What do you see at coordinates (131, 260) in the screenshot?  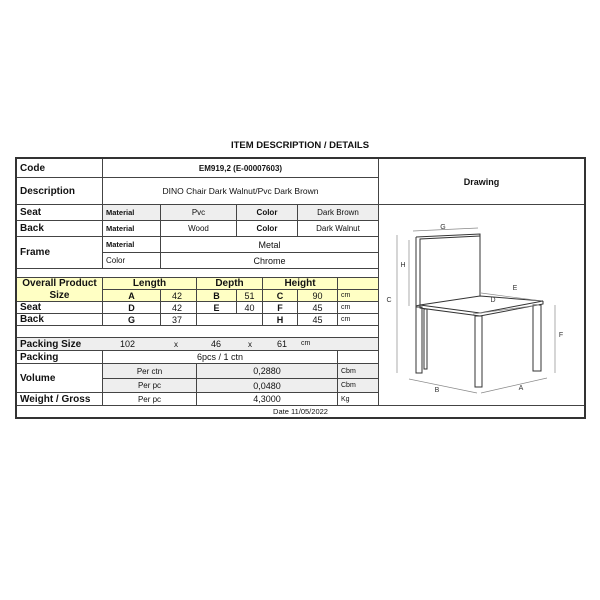 I see `frame-color-label: Color` at bounding box center [131, 260].